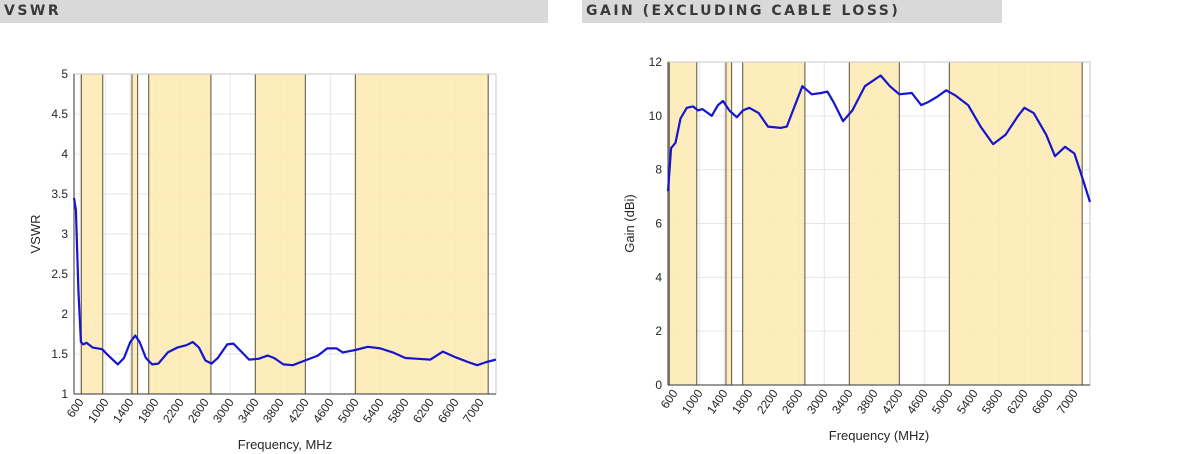 This screenshot has height=454, width=1200. I want to click on vswr-x-tick-label: 1000, so click(98, 410).